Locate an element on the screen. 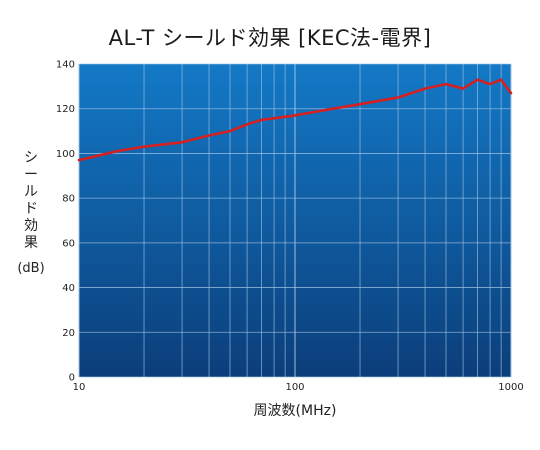  y-axis-label-char: シ is located at coordinates (31, 158).